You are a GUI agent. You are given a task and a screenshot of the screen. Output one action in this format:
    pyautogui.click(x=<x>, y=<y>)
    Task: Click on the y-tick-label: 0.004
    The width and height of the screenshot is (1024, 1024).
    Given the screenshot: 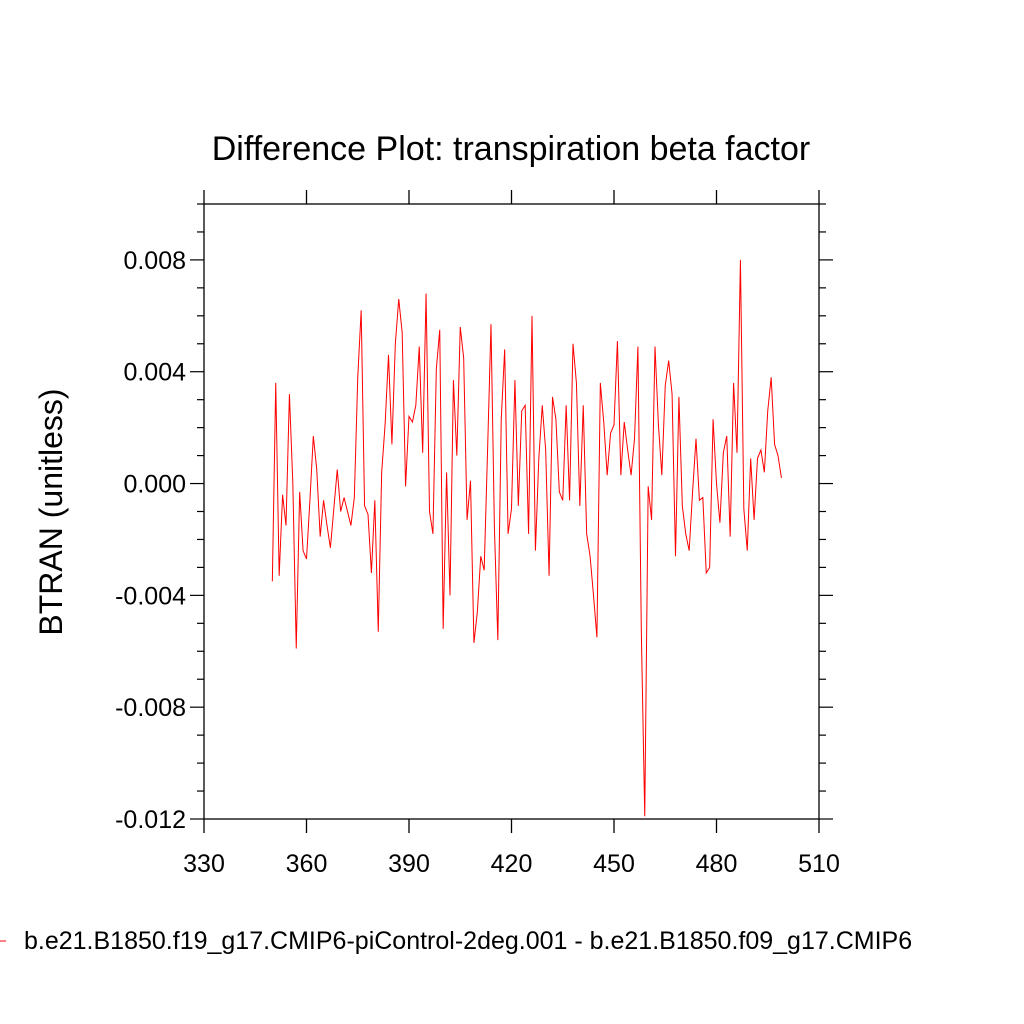 What is the action you would take?
    pyautogui.click(x=154, y=373)
    